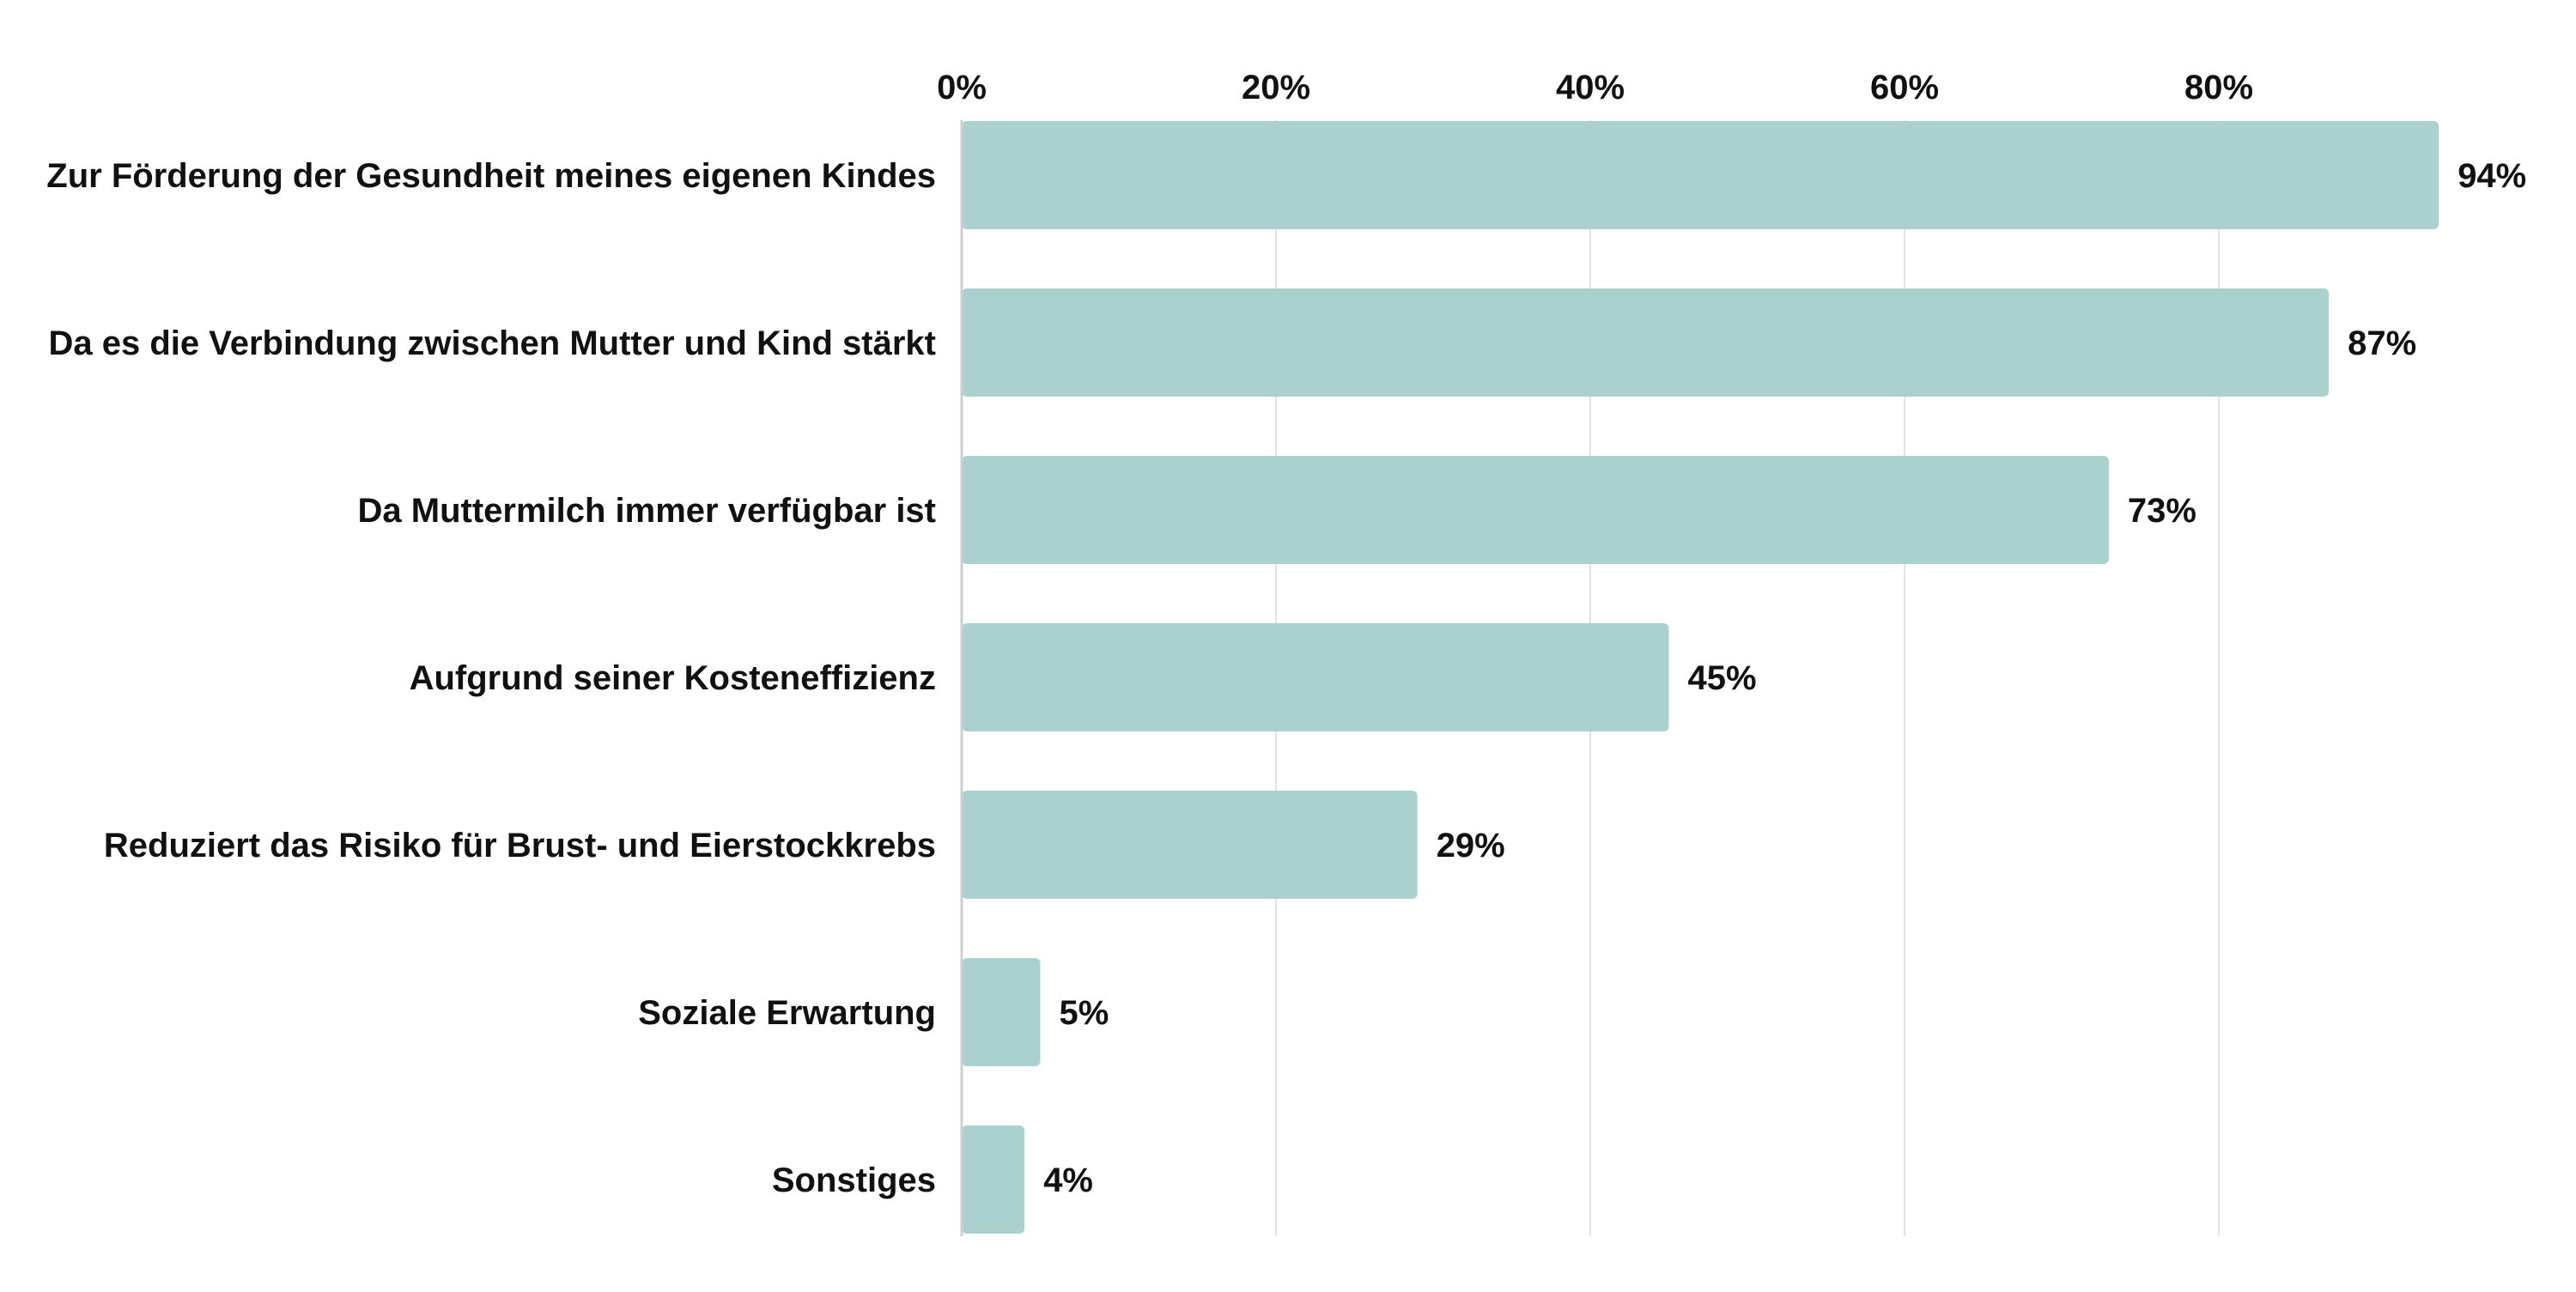 This screenshot has width=2576, height=1292. I want to click on value-label: 4%, so click(1068, 1180).